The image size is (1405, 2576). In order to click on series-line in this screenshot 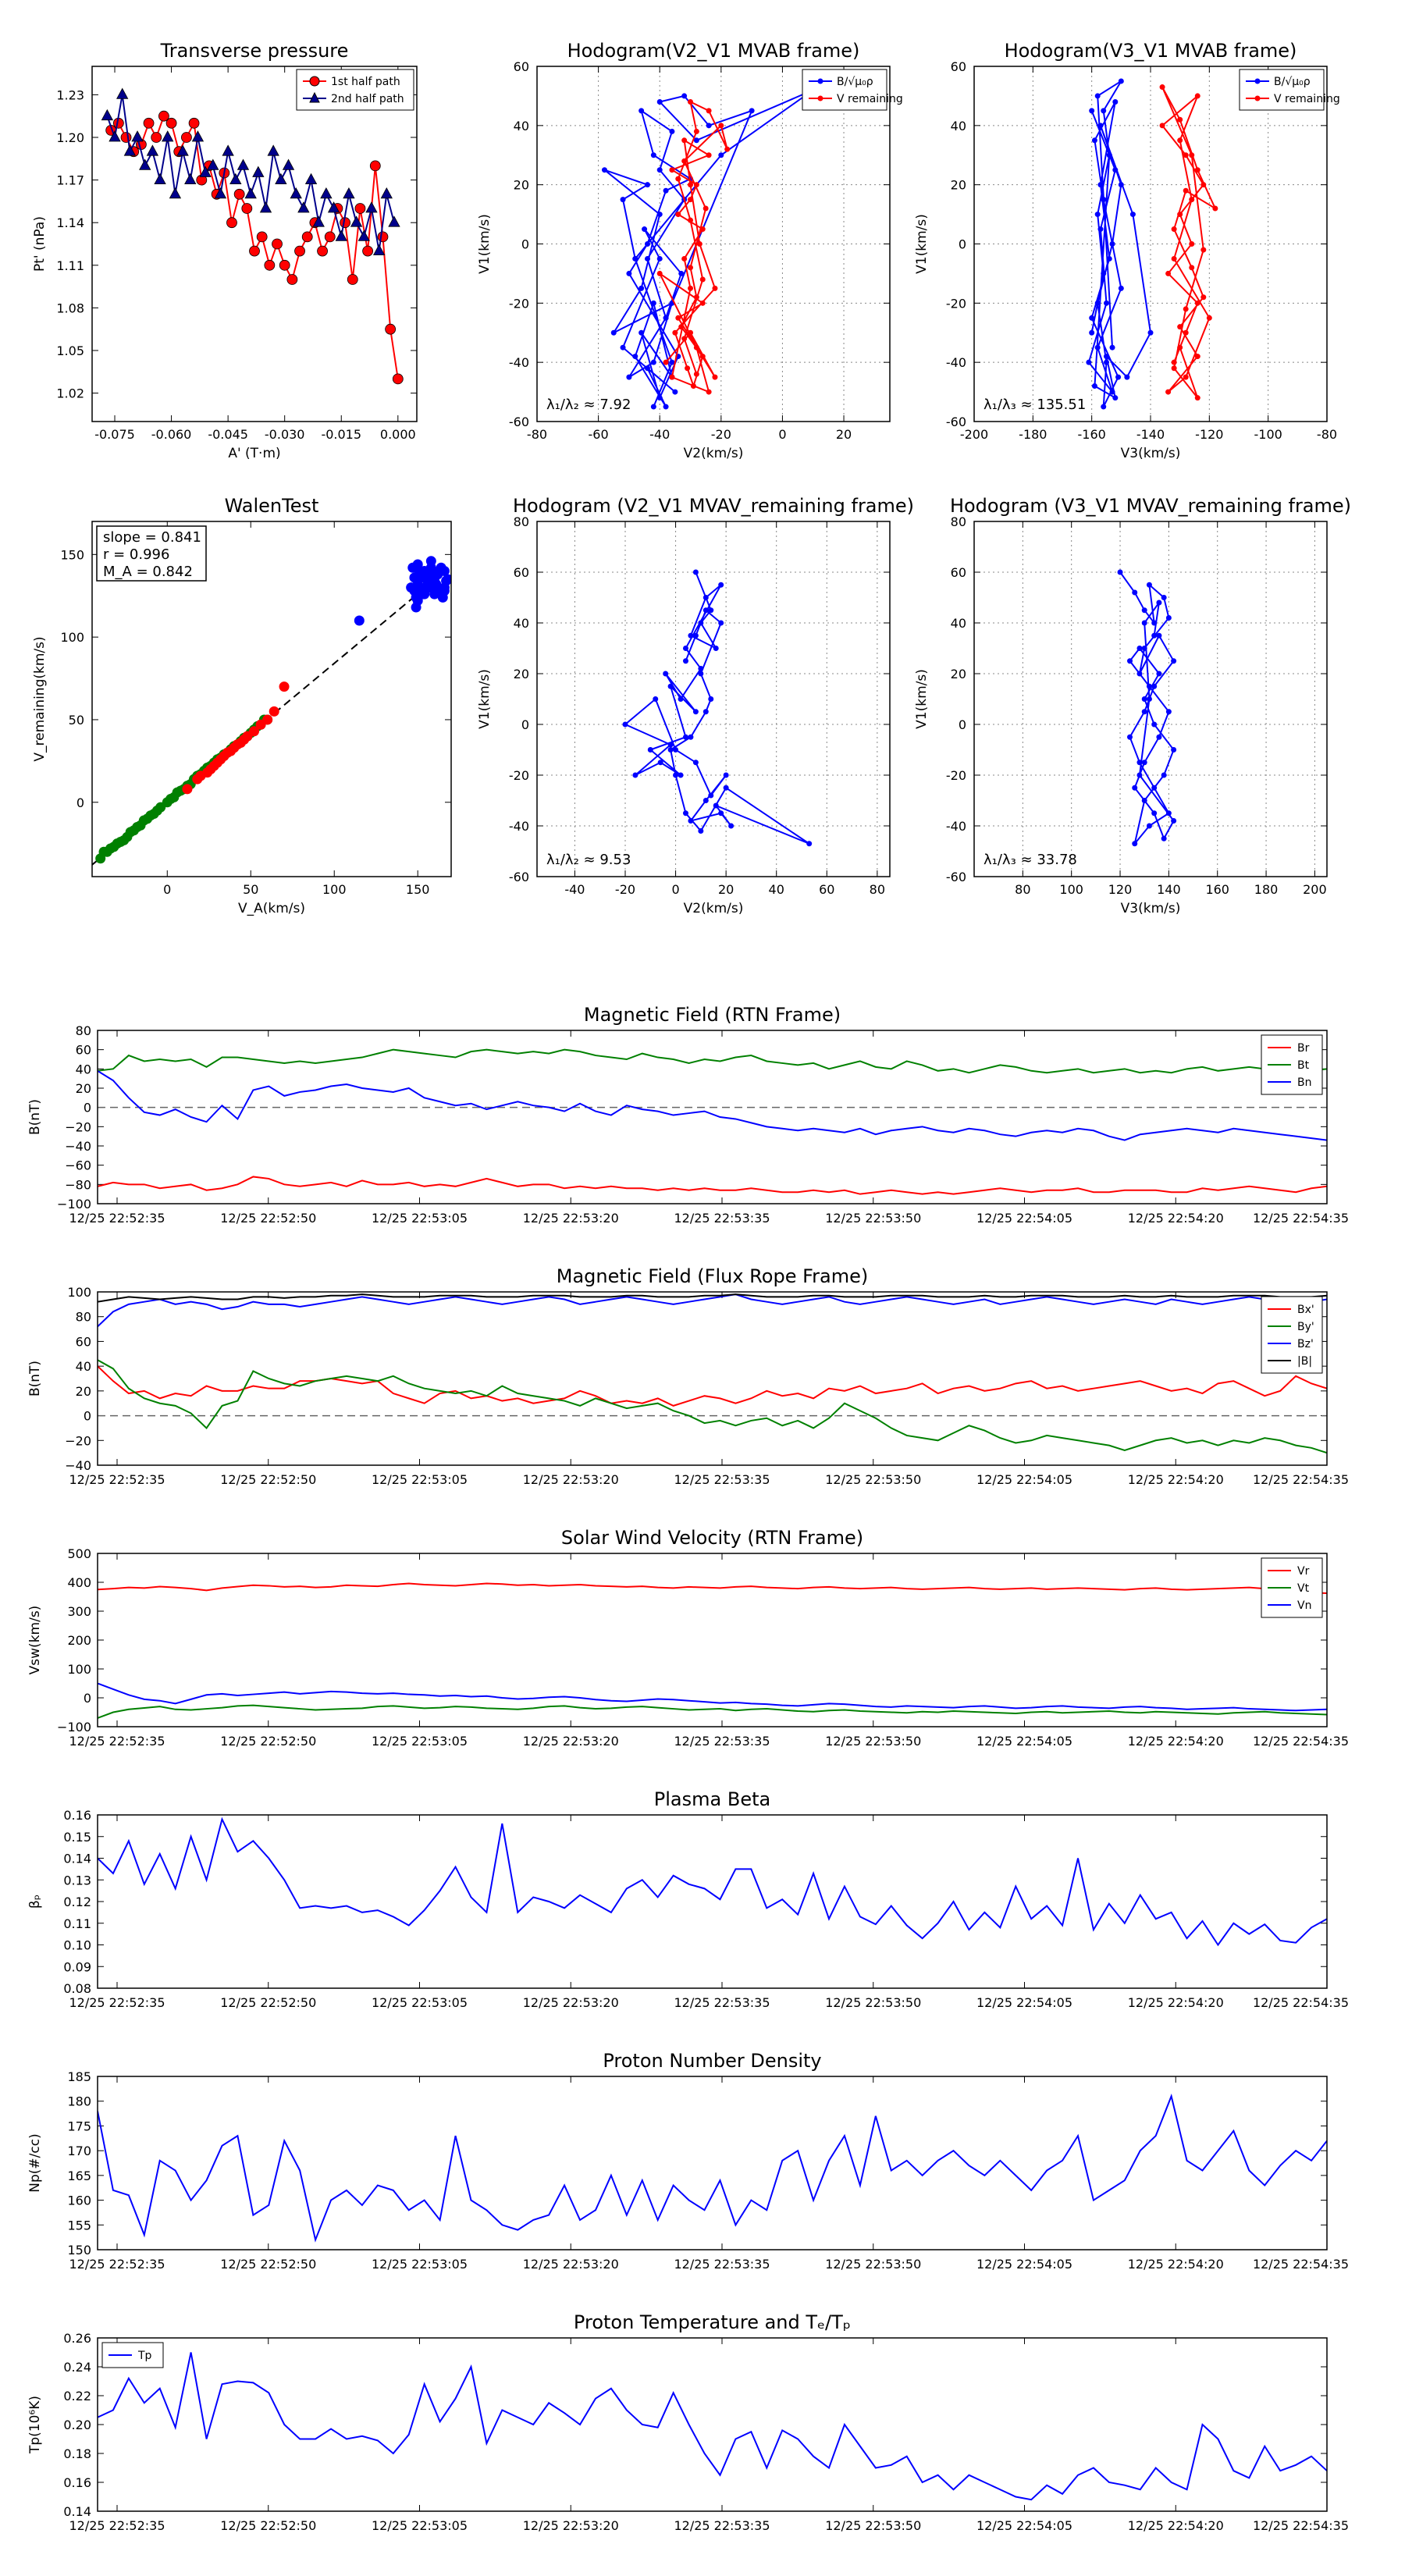, I will do `click(1119, 243)`.